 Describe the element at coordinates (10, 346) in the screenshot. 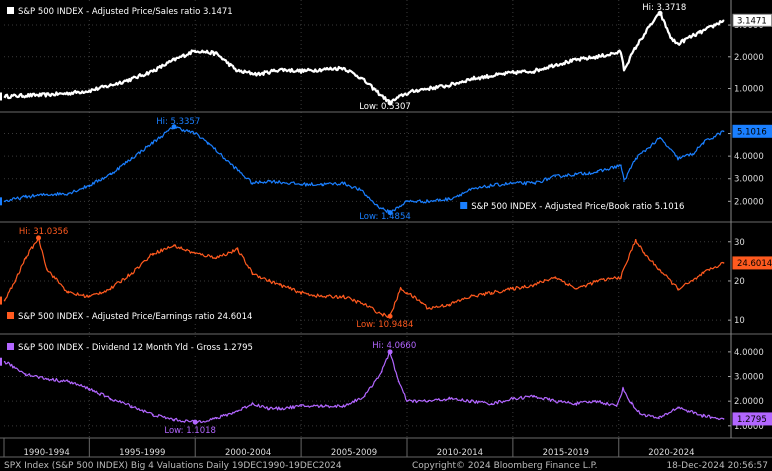

I see `dy-legend-swatch` at that location.